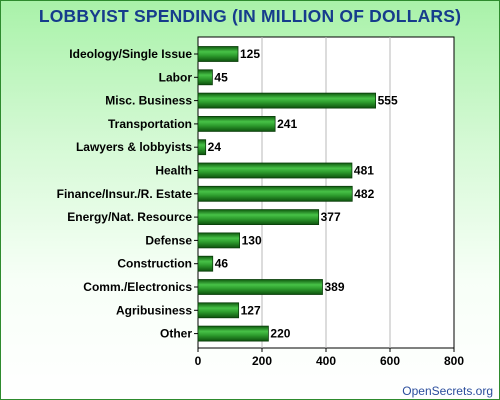 This screenshot has height=400, width=500. What do you see at coordinates (168, 240) in the screenshot?
I see `category-label: Defense` at bounding box center [168, 240].